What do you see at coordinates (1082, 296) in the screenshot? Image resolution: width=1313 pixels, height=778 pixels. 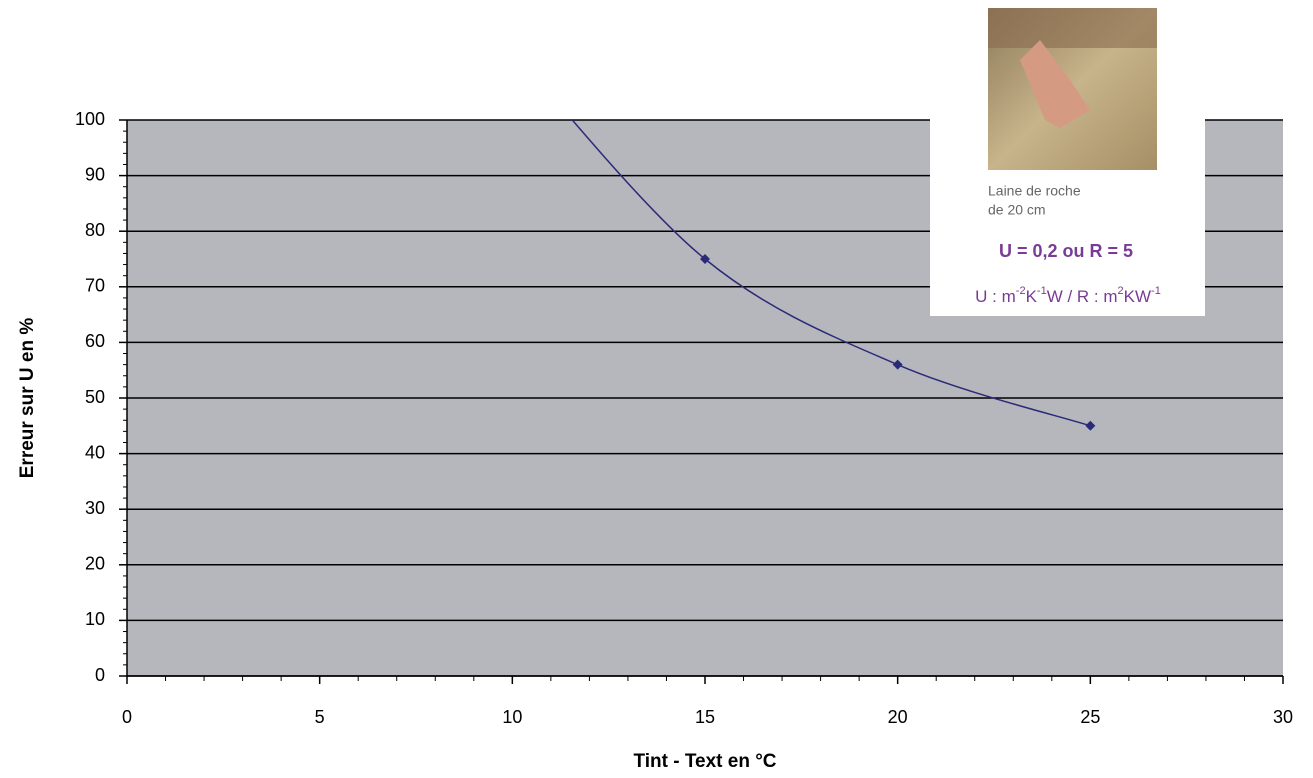 I see `units-text: W / R : m` at bounding box center [1082, 296].